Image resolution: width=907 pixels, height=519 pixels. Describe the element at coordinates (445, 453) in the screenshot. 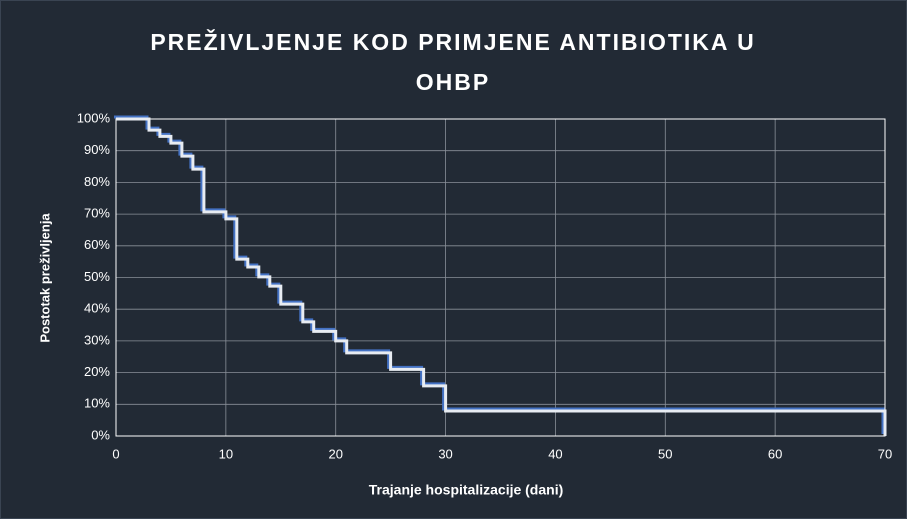

I see `x-tick-label: 30` at that location.